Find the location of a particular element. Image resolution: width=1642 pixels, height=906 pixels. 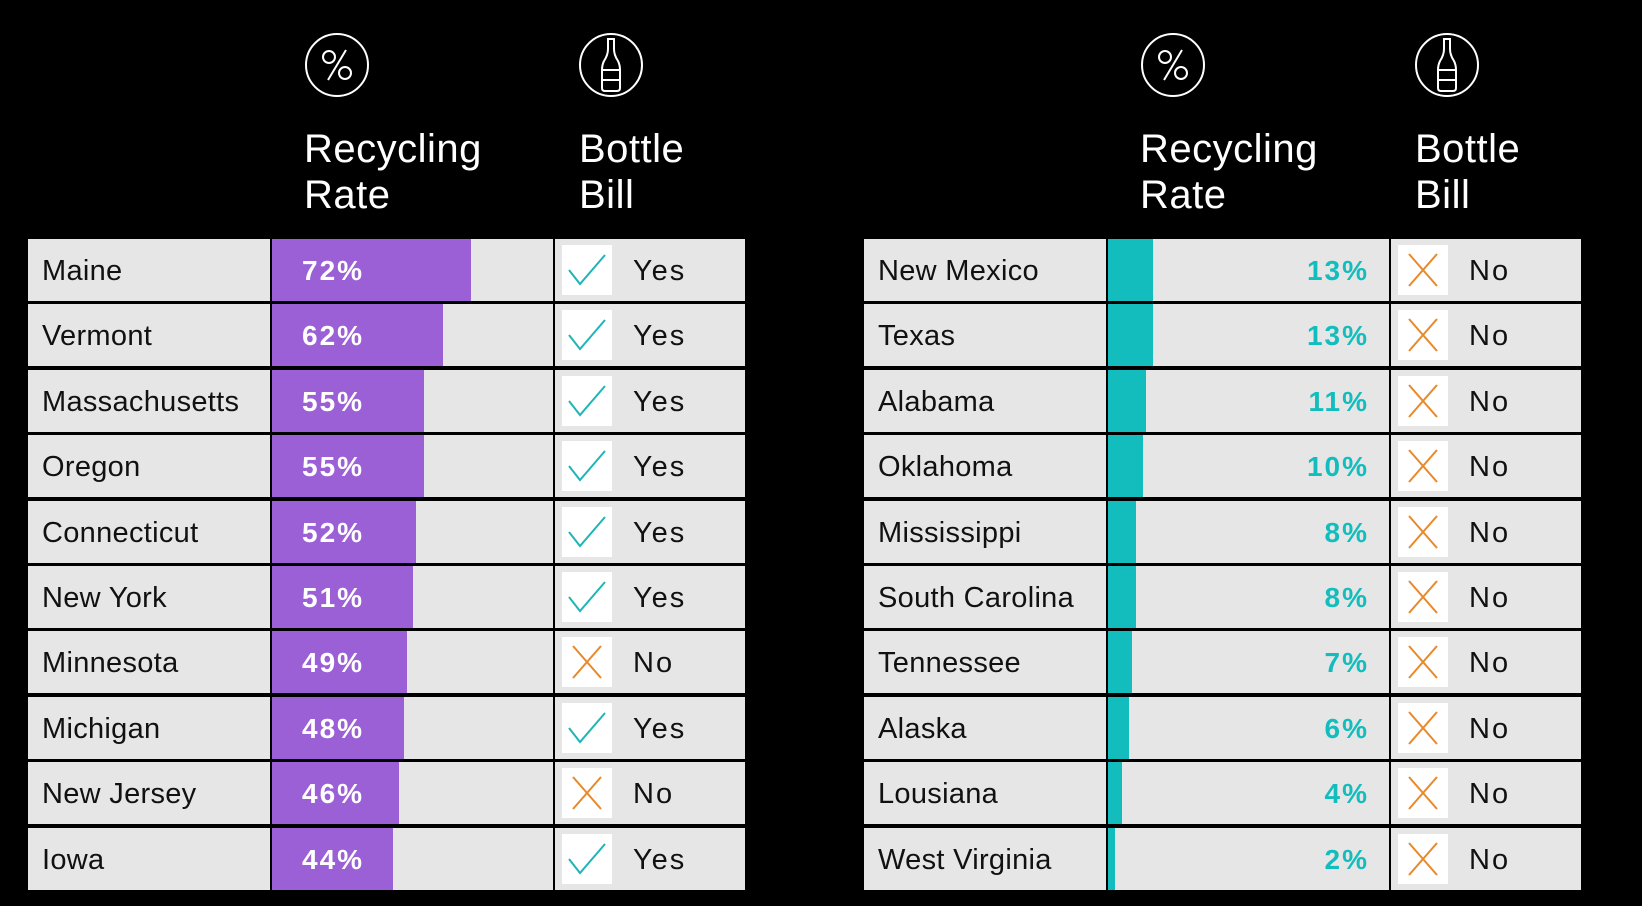

table-row: Alabama 11% No is located at coordinates (1223, 400).